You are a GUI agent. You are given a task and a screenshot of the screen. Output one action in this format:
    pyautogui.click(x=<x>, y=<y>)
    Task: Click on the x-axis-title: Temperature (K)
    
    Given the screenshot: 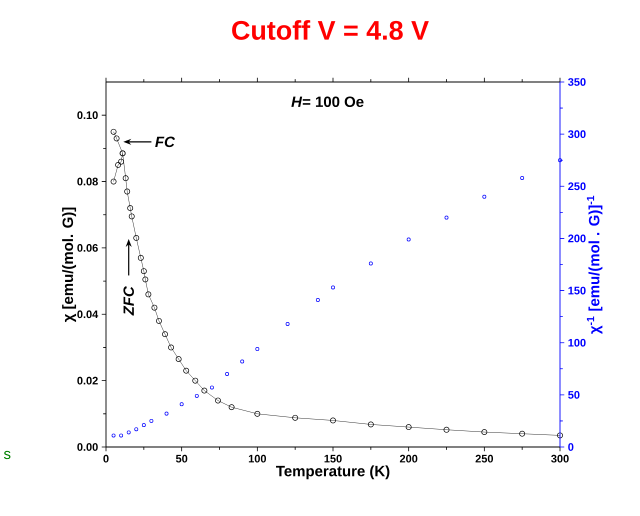 What is the action you would take?
    pyautogui.click(x=333, y=472)
    